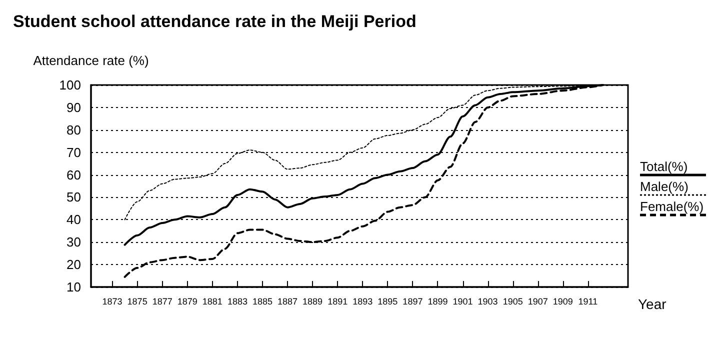 Image resolution: width=722 pixels, height=337 pixels. Describe the element at coordinates (73, 287) in the screenshot. I see `y-tick-label: 10` at that location.